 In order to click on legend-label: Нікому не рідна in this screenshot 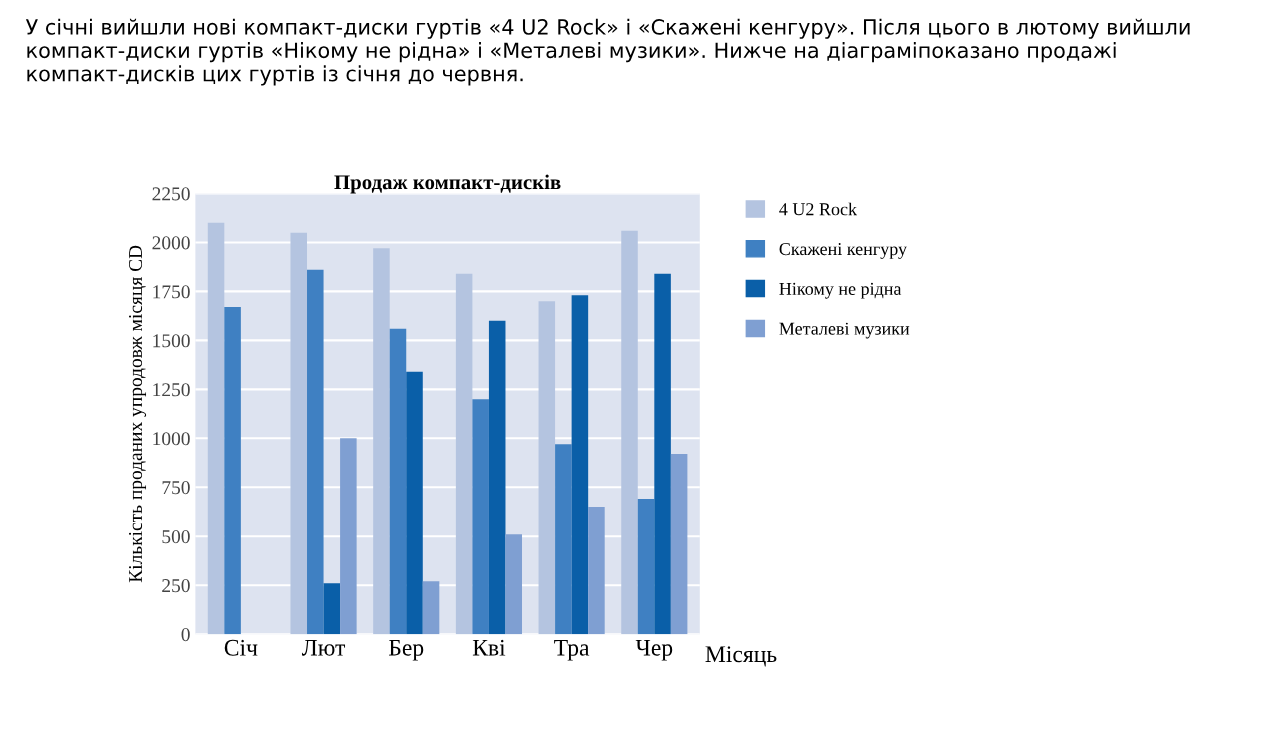, I will do `click(840, 290)`.